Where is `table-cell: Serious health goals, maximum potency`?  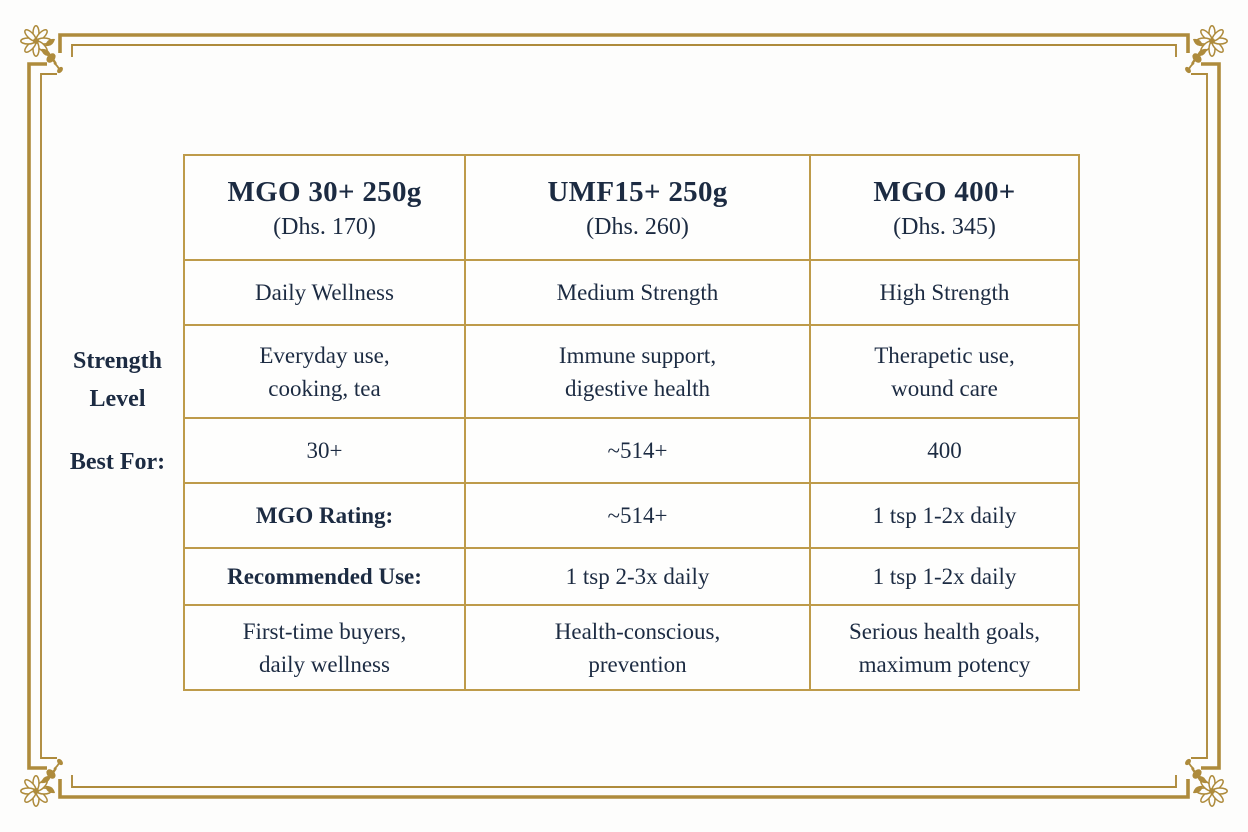 table-cell: Serious health goals, maximum potency is located at coordinates (943, 646).